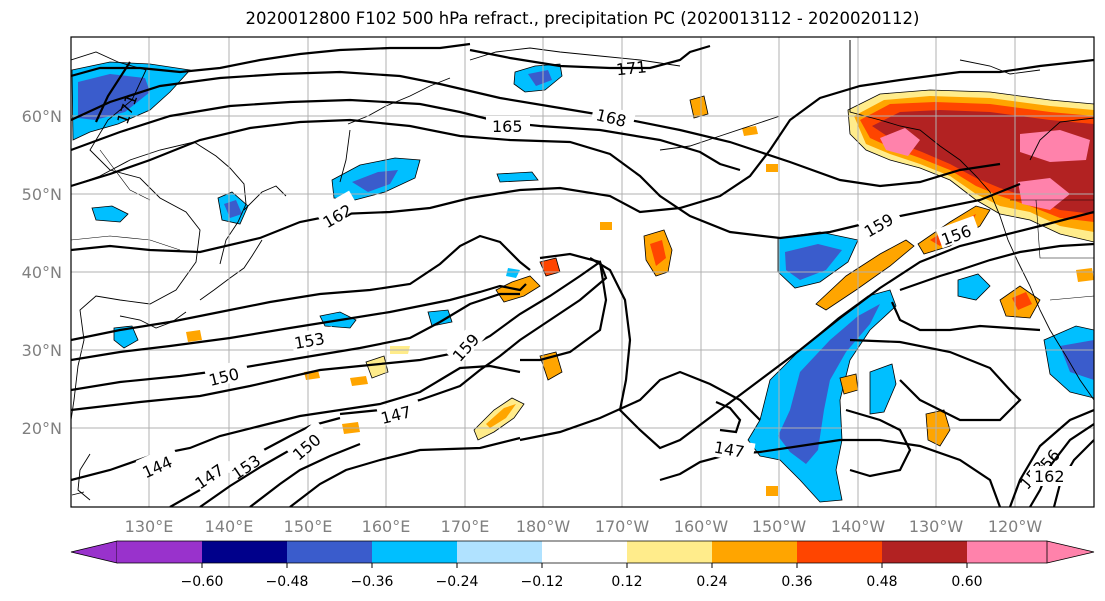  Describe the element at coordinates (457, 582) in the screenshot. I see `colorbar-tick-label: −0.24` at that location.